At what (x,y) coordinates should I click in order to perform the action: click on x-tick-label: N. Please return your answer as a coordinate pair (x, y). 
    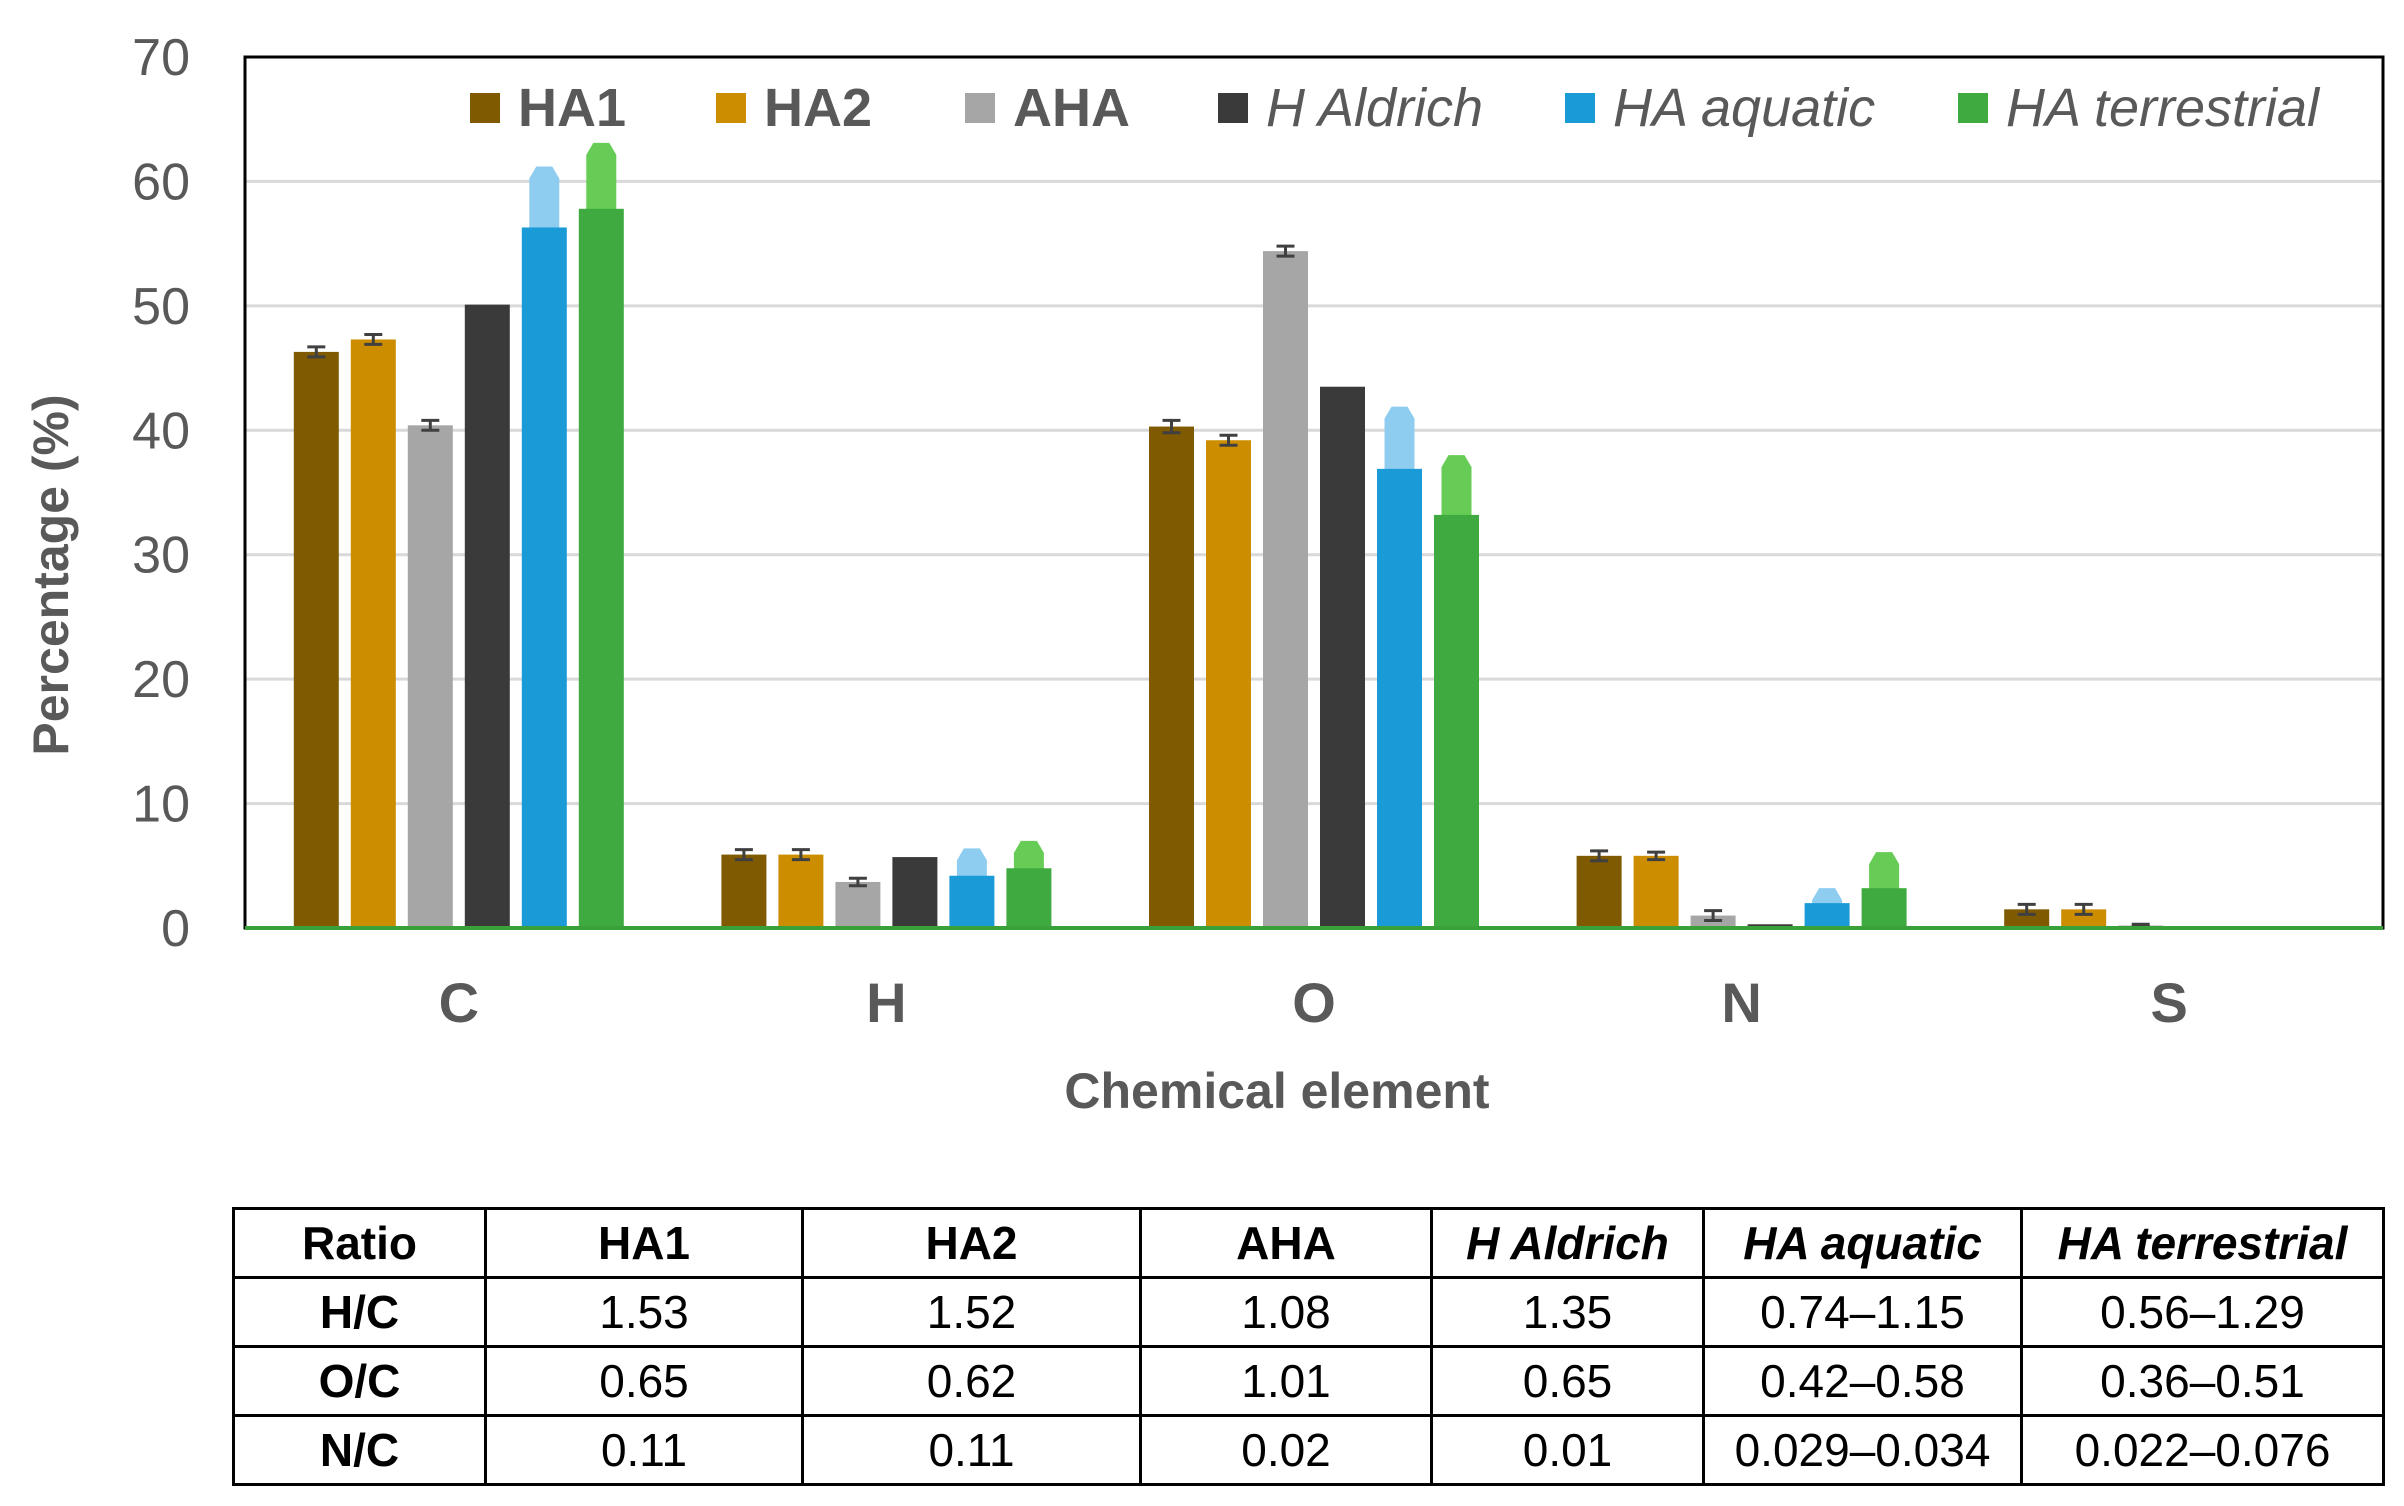
    Looking at the image, I should click on (1741, 1002).